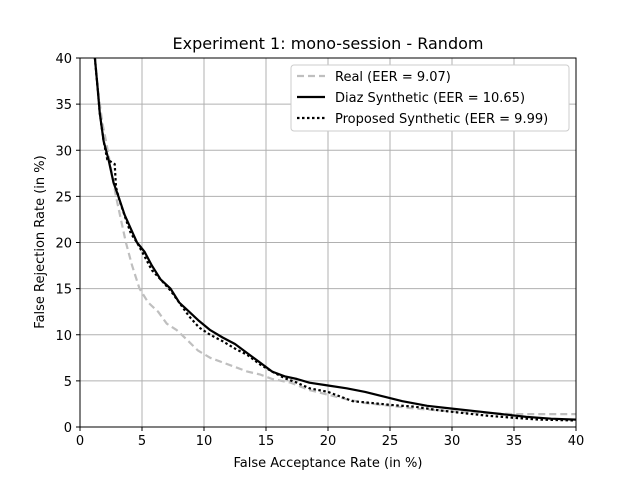 The image size is (640, 480). Describe the element at coordinates (266, 441) in the screenshot. I see `x-tick-label: 15` at that location.